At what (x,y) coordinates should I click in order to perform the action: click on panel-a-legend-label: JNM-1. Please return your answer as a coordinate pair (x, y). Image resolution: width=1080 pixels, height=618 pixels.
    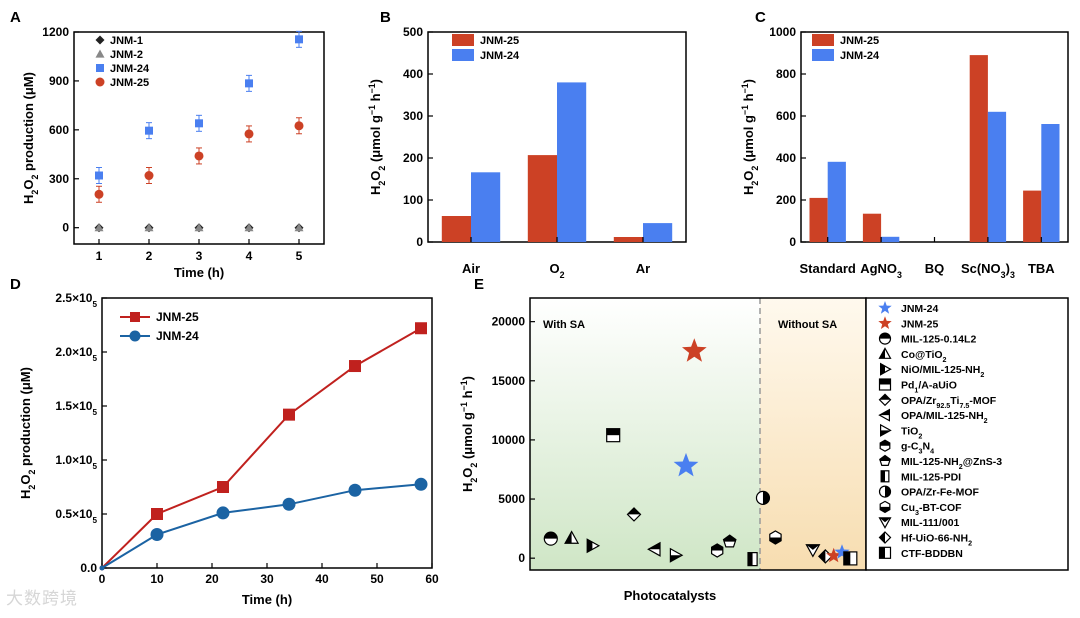
    Looking at the image, I should click on (126, 41).